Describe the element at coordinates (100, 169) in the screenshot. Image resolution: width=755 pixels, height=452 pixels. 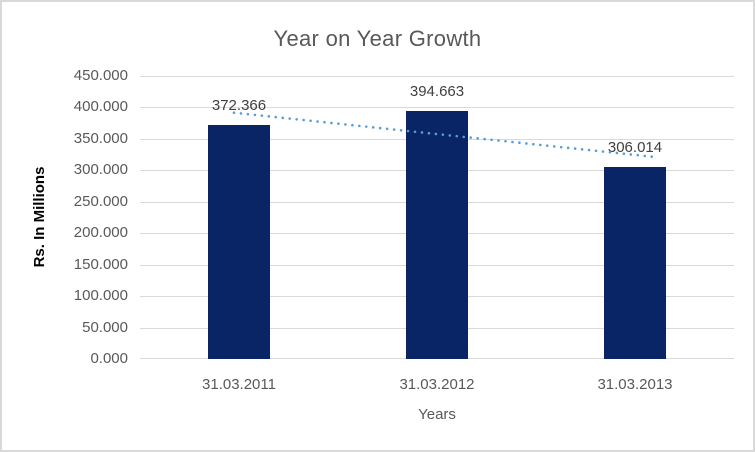
I see `y-tick-label: 300.000` at that location.